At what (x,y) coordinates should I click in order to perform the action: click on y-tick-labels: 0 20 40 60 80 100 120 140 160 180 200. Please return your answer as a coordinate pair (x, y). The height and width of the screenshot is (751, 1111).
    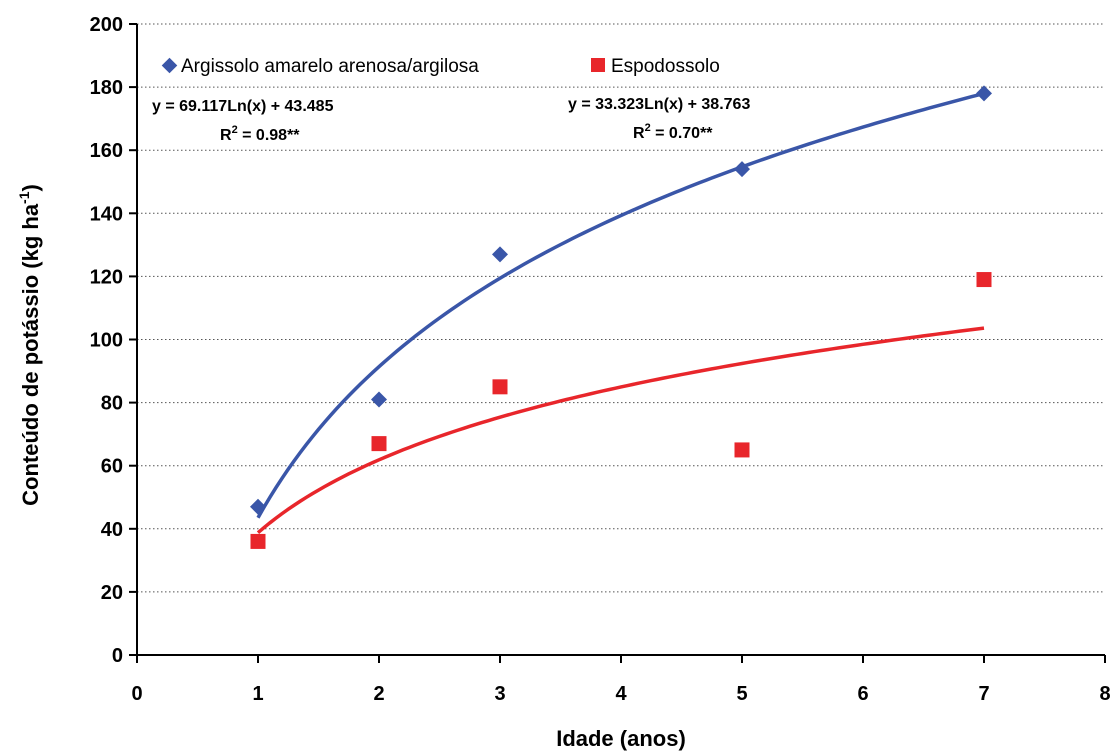
    Looking at the image, I should click on (106, 340).